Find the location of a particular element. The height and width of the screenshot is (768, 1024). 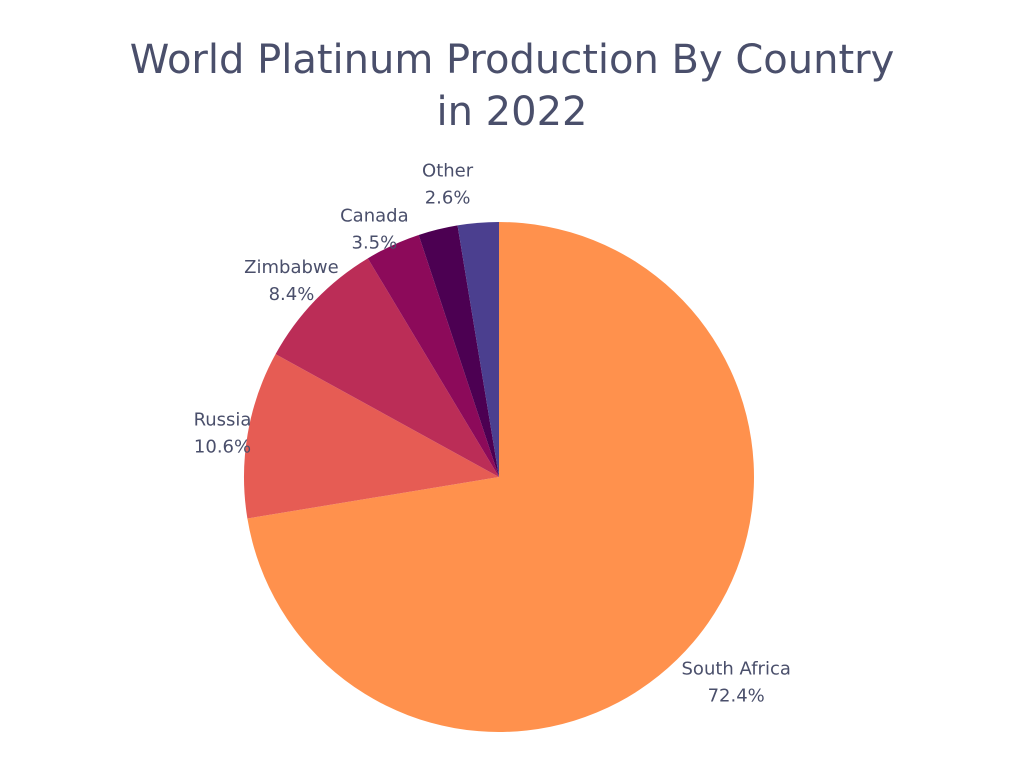

slice-label-canada: Canada is located at coordinates (374, 216).